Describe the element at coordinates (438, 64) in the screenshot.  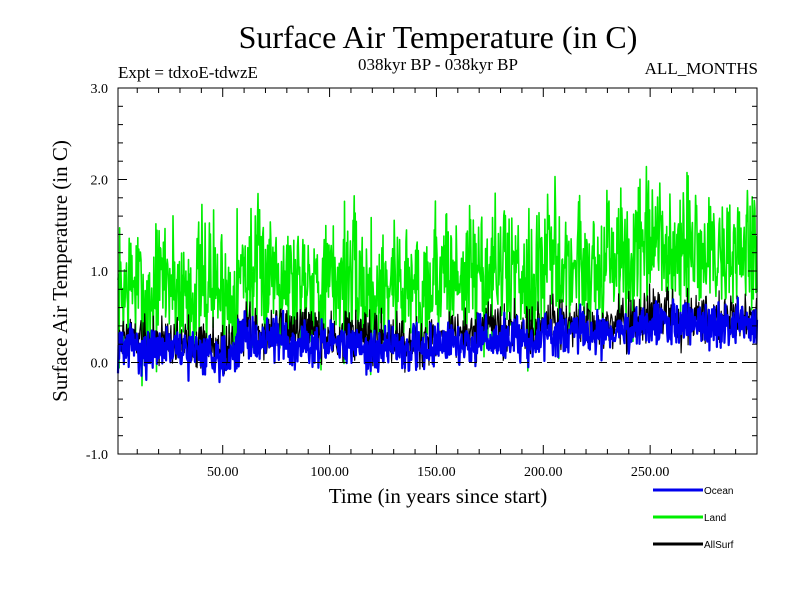
I see `period-label: 038kyr BP - 038kyr BP` at that location.